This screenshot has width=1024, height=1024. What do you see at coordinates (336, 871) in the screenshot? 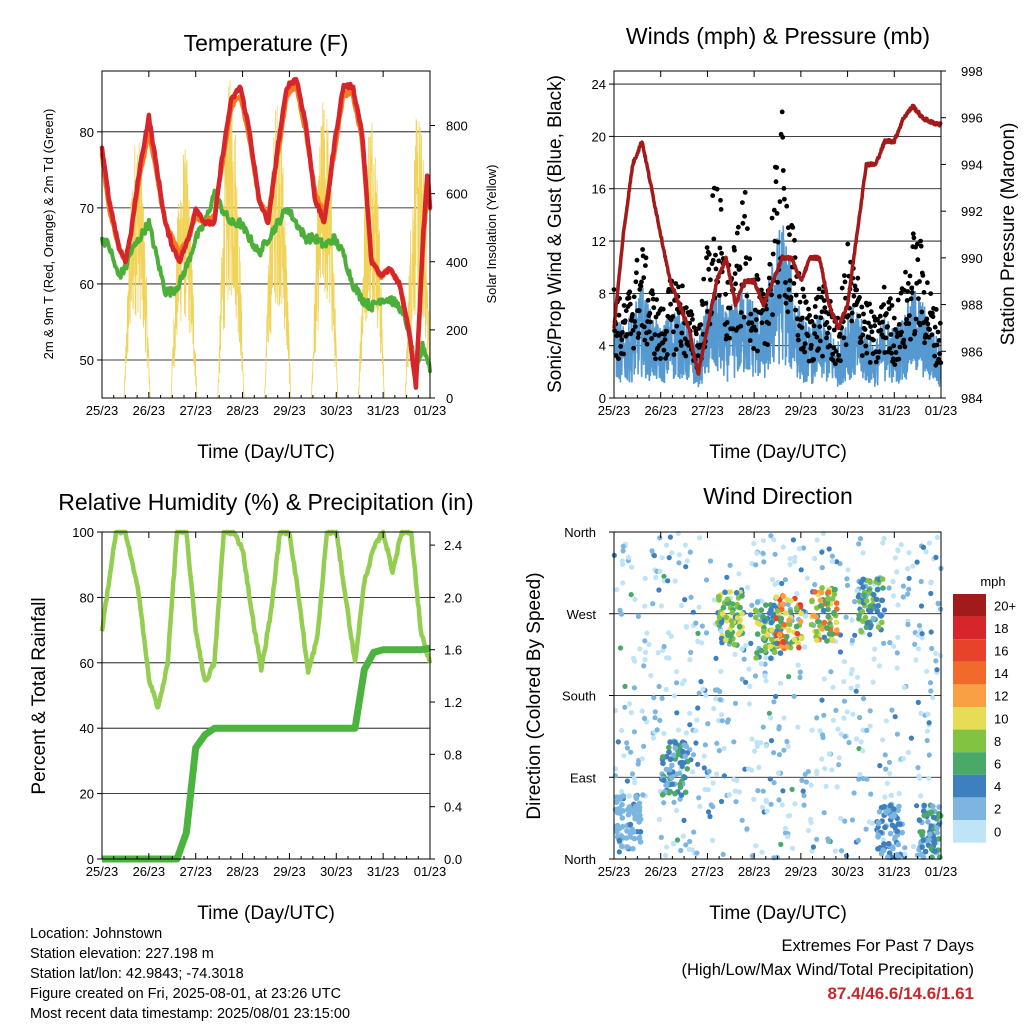
I see `humidity-xtick-label: 30/23` at bounding box center [336, 871].